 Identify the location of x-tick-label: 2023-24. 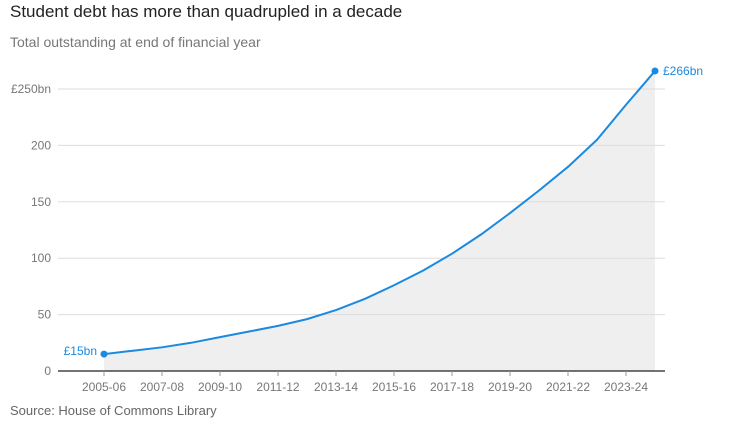
(626, 387).